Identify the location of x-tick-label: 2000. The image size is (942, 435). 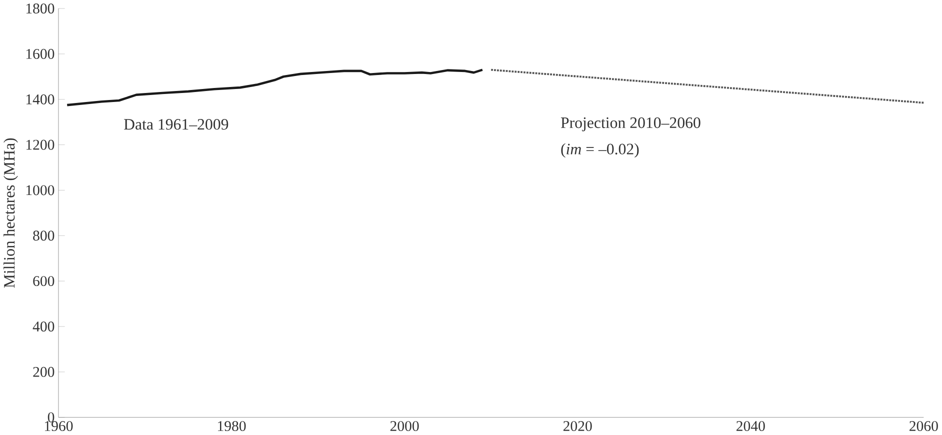
(404, 426).